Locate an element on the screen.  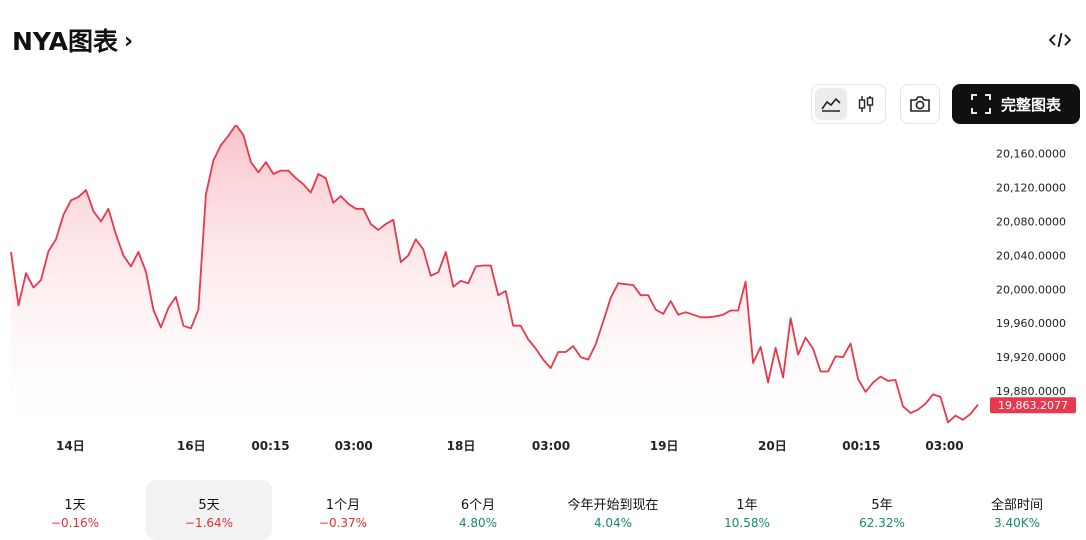
range-tab: 1个月 −0.37% is located at coordinates (343, 510).